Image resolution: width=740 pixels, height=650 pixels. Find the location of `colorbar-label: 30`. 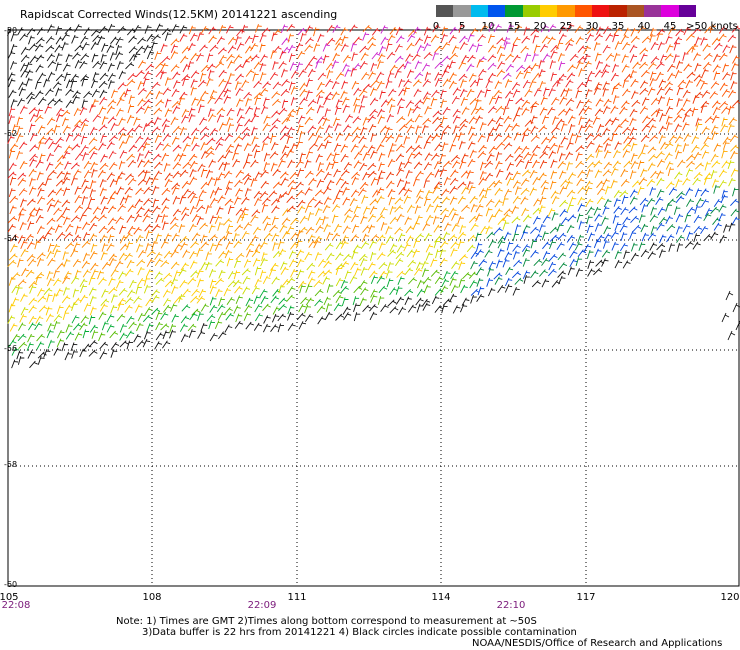

colorbar-label: 30 is located at coordinates (592, 26).